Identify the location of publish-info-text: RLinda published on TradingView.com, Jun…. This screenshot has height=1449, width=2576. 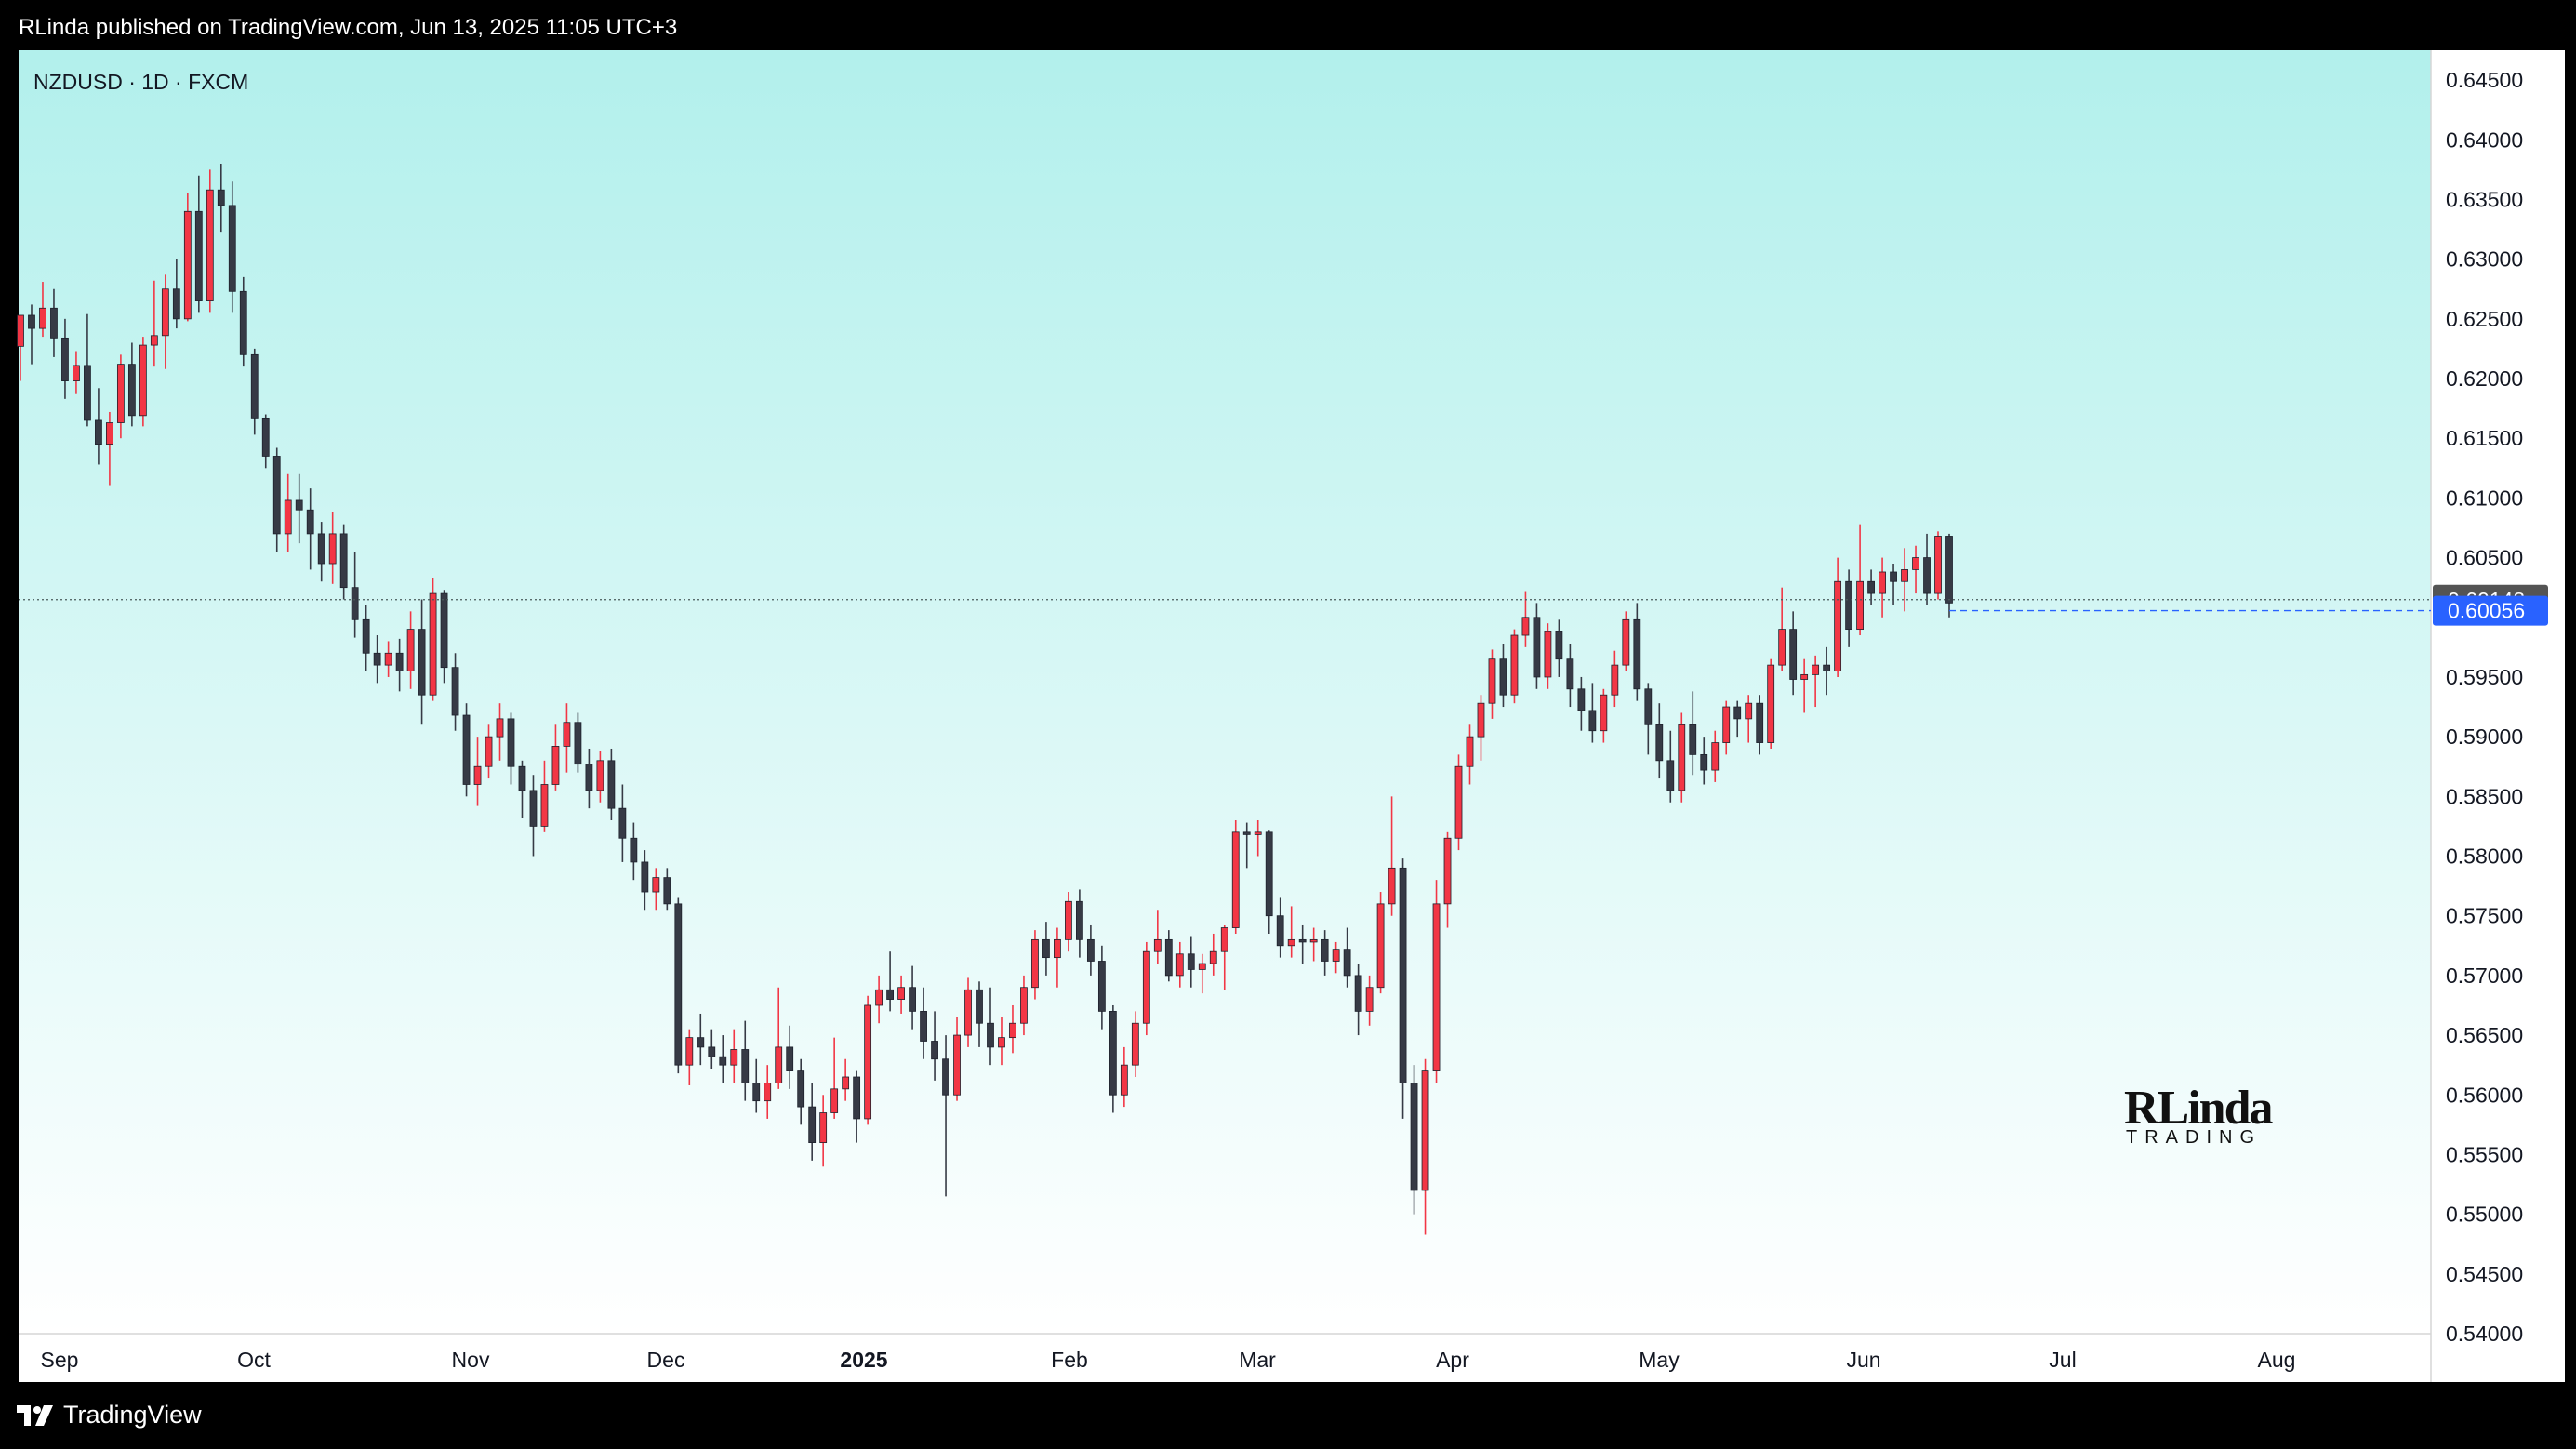
(348, 28).